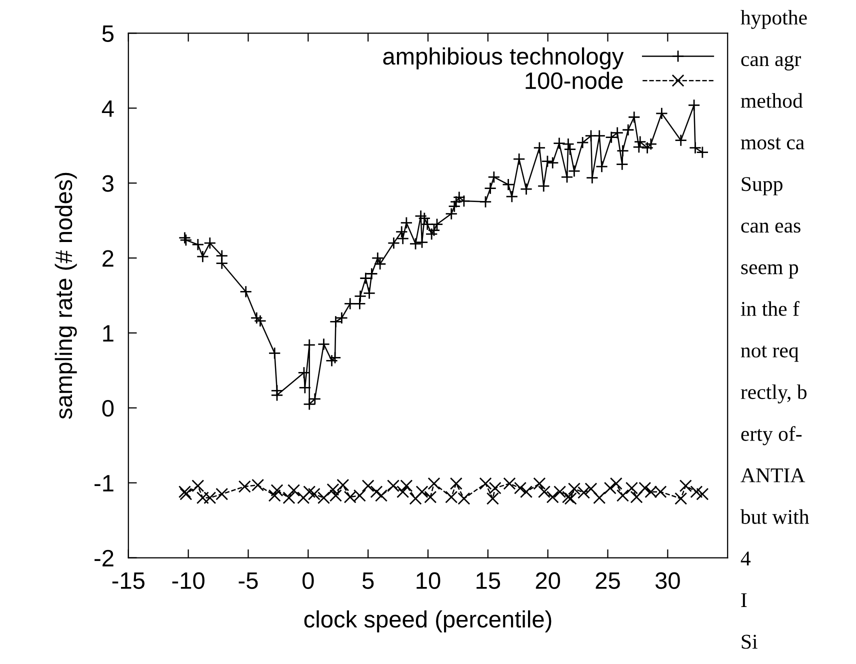 This screenshot has width=856, height=664. What do you see at coordinates (574, 81) in the screenshot?
I see `legend-label: 100-node` at bounding box center [574, 81].